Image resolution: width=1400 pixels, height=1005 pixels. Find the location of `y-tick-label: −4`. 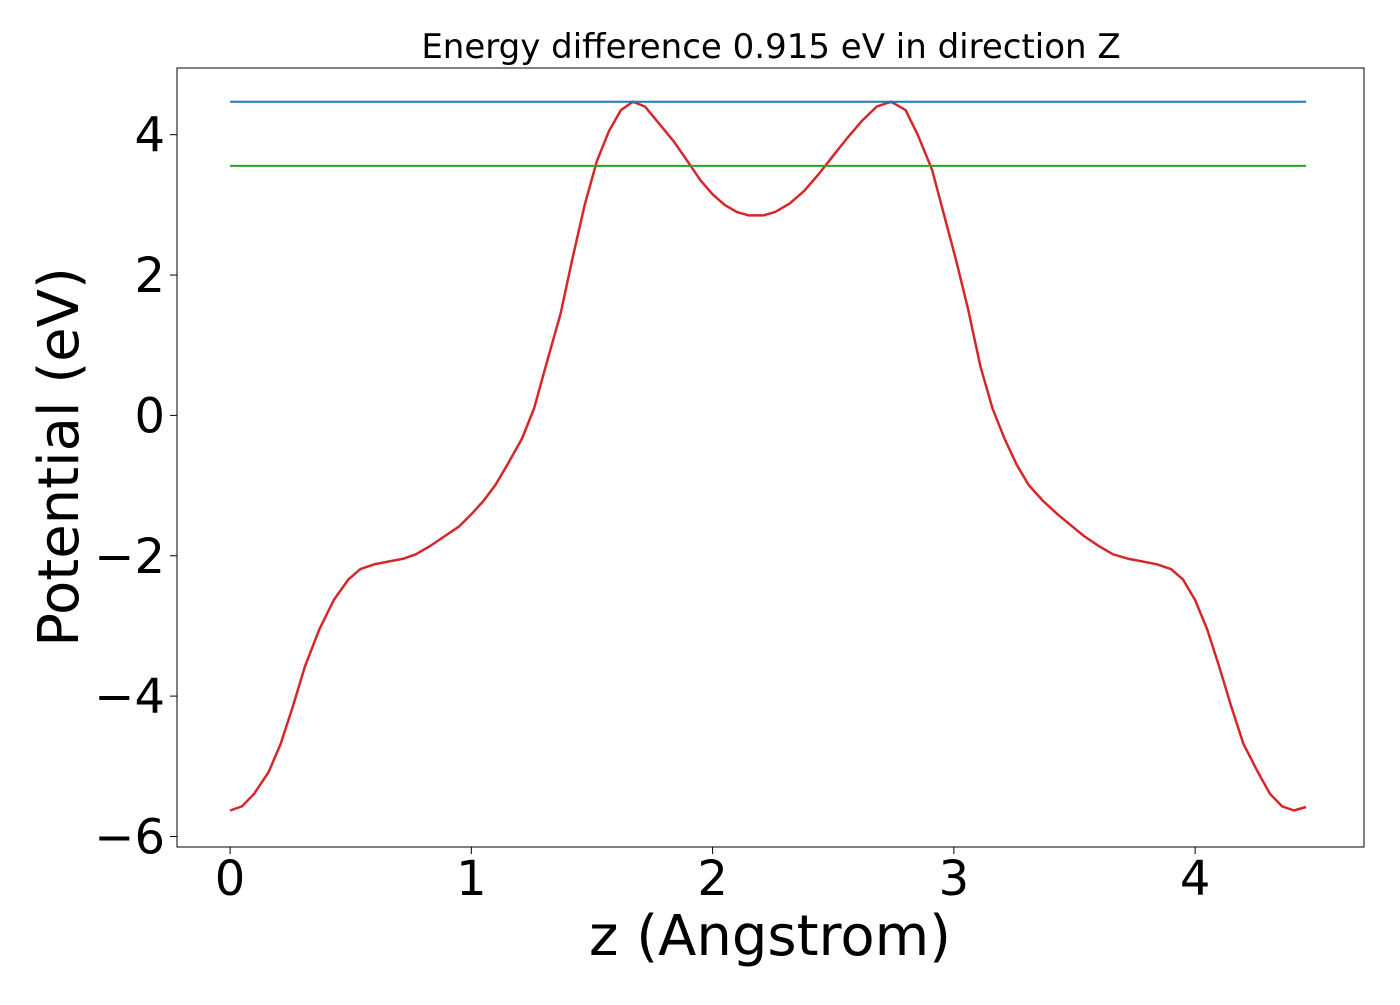

y-tick-label: −4 is located at coordinates (129, 697).